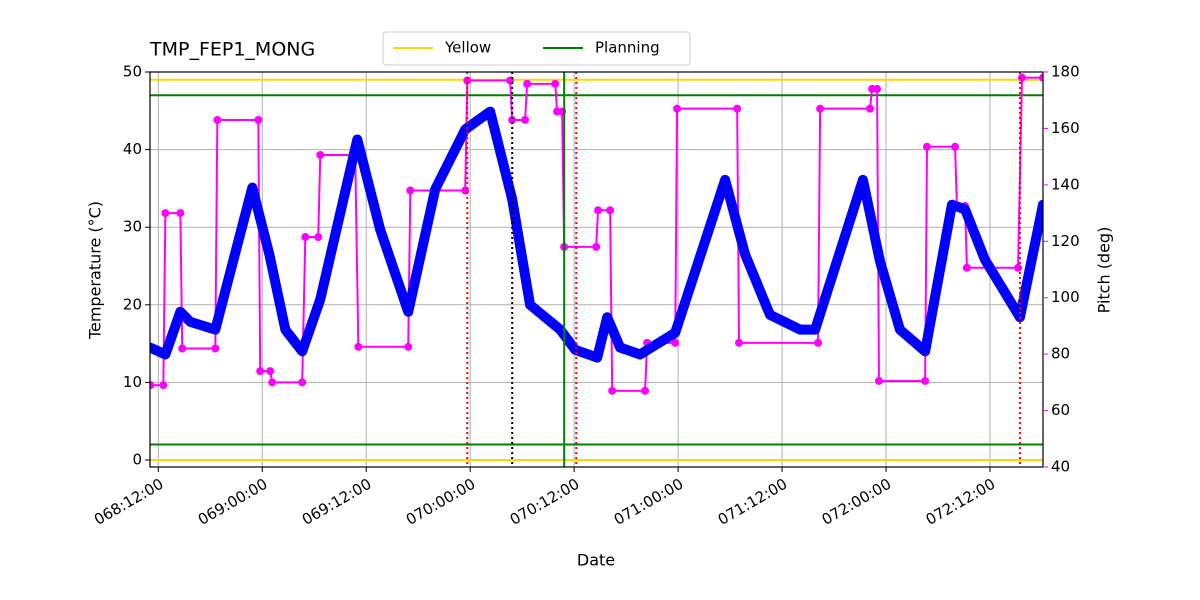  I want to click on legend-box, so click(536, 48).